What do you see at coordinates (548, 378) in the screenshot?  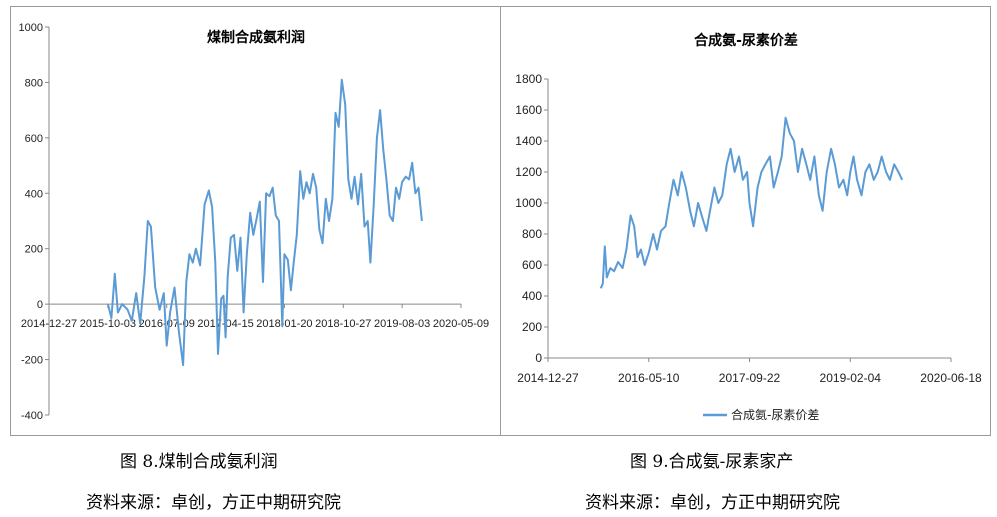 I see `chart-right-x-tick-label: 2014-12-27` at bounding box center [548, 378].